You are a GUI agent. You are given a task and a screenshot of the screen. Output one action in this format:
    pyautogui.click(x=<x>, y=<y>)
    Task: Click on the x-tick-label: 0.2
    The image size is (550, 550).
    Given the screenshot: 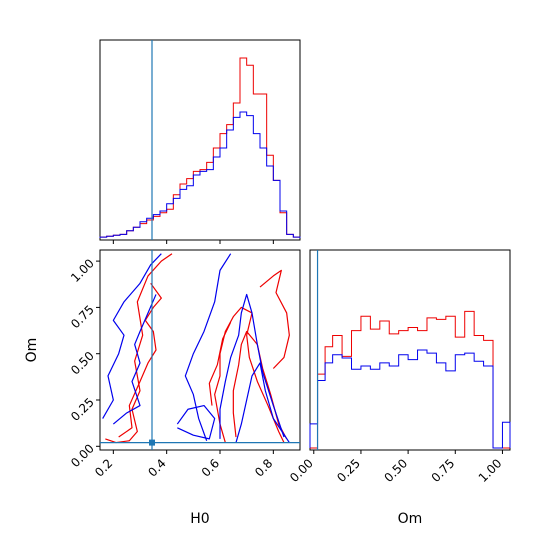 What is the action you would take?
    pyautogui.click(x=103, y=467)
    